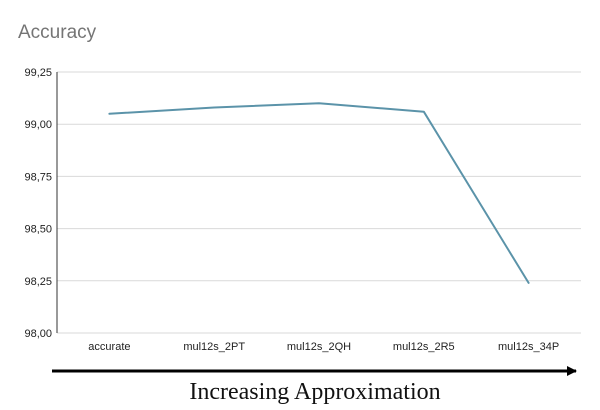 This screenshot has width=600, height=410. I want to click on y-tick-label: 98,75, so click(38, 177).